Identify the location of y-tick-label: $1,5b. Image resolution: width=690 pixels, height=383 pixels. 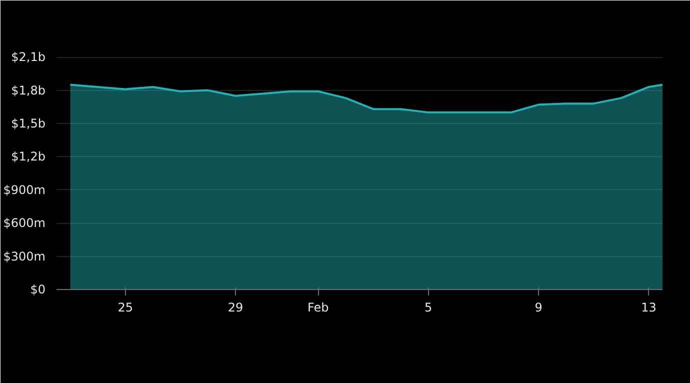
(28, 123).